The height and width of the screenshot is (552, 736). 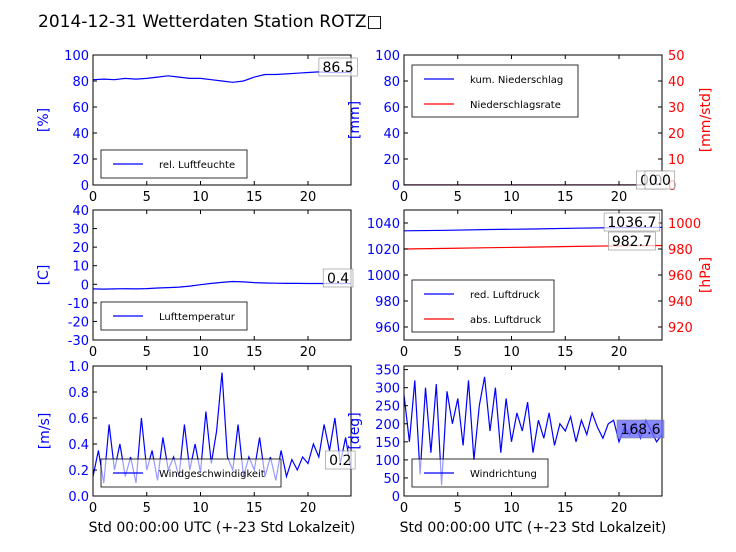 What do you see at coordinates (212, 474) in the screenshot?
I see `legend-label: Windgeschwindigkeit` at bounding box center [212, 474].